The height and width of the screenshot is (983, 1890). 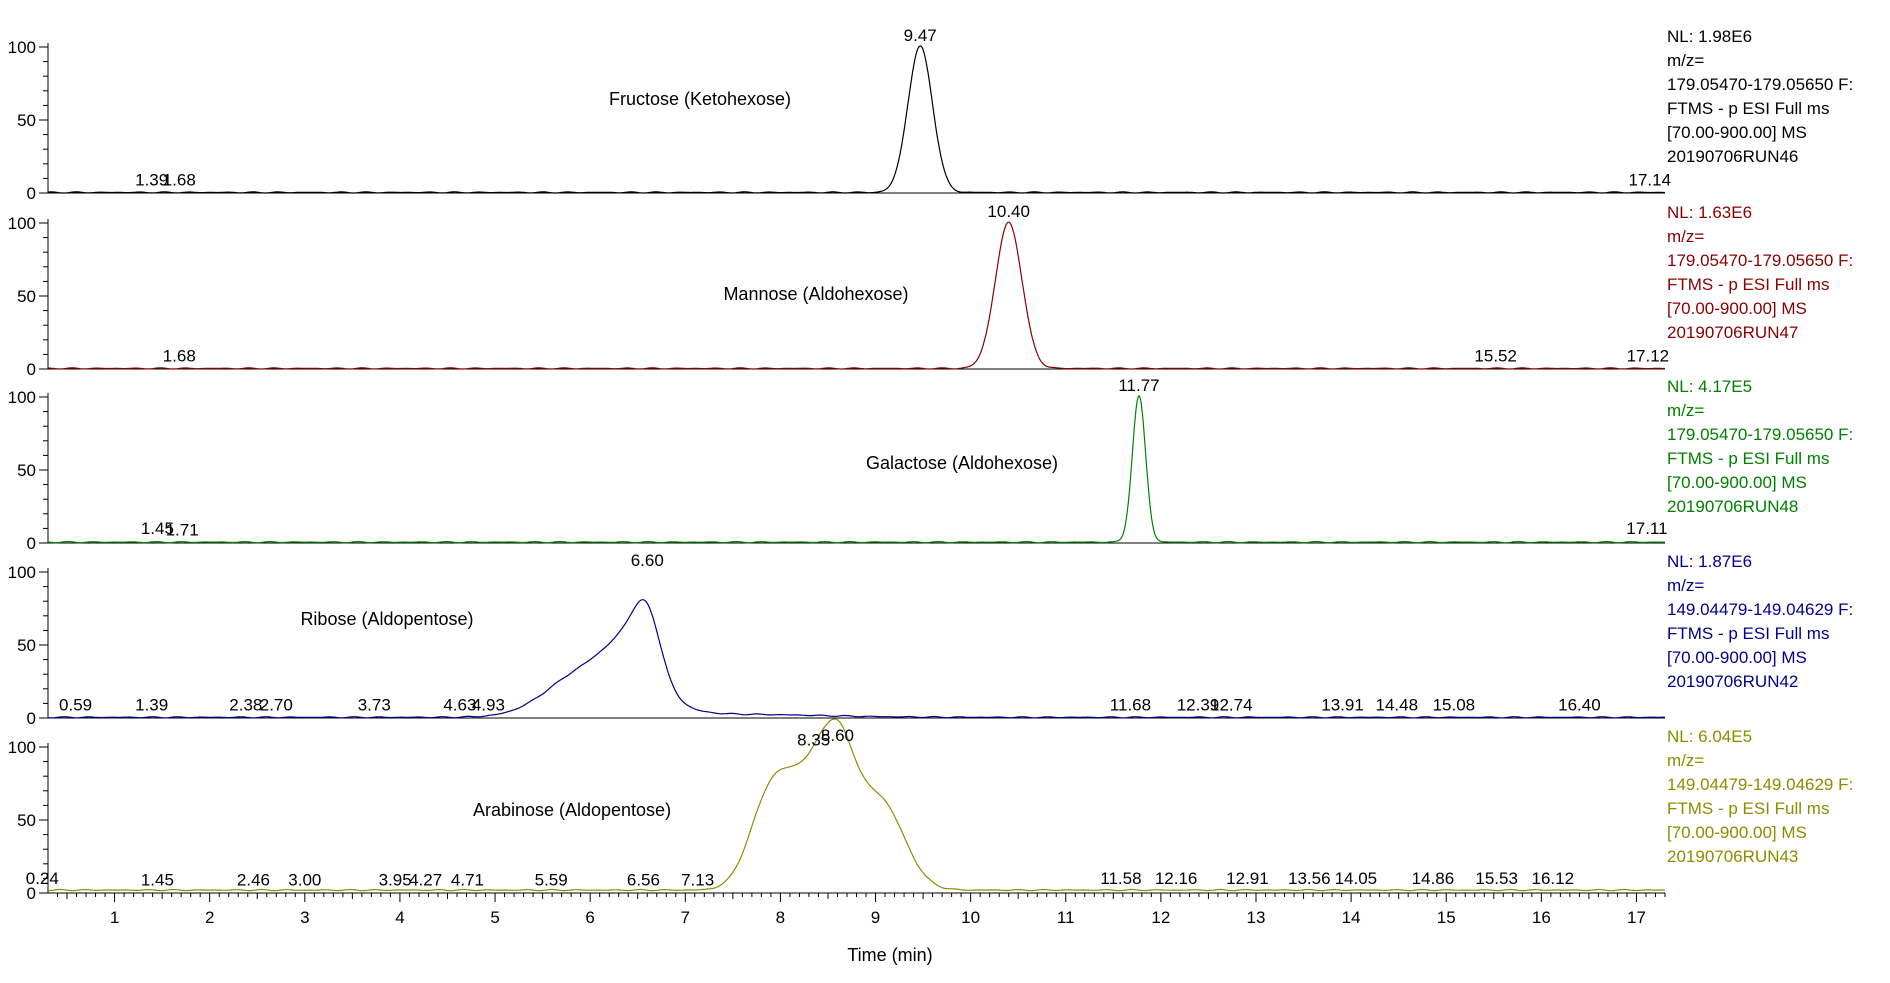 What do you see at coordinates (209, 917) in the screenshot?
I see `x-tick-label: 2` at bounding box center [209, 917].